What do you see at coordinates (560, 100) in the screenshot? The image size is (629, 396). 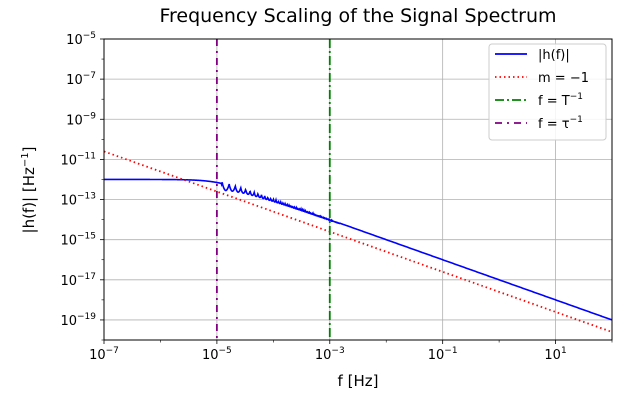 I see `legend-label: f = T−1` at bounding box center [560, 100].